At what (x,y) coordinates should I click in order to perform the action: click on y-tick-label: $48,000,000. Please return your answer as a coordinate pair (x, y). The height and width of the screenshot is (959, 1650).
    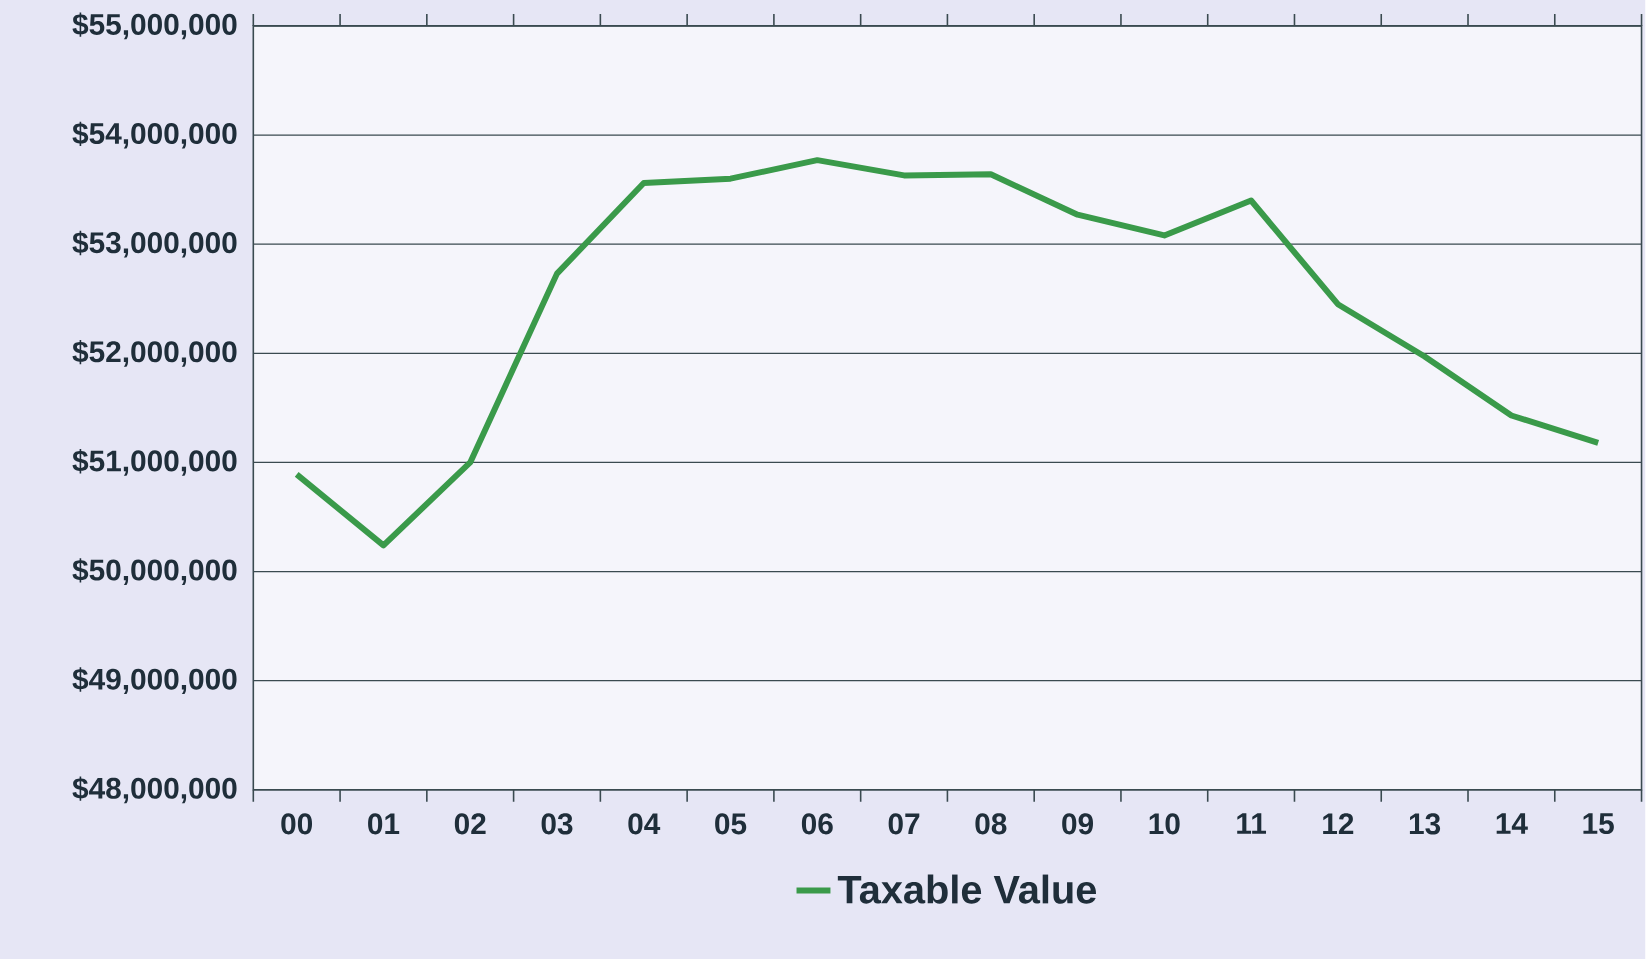
    Looking at the image, I should click on (154, 790).